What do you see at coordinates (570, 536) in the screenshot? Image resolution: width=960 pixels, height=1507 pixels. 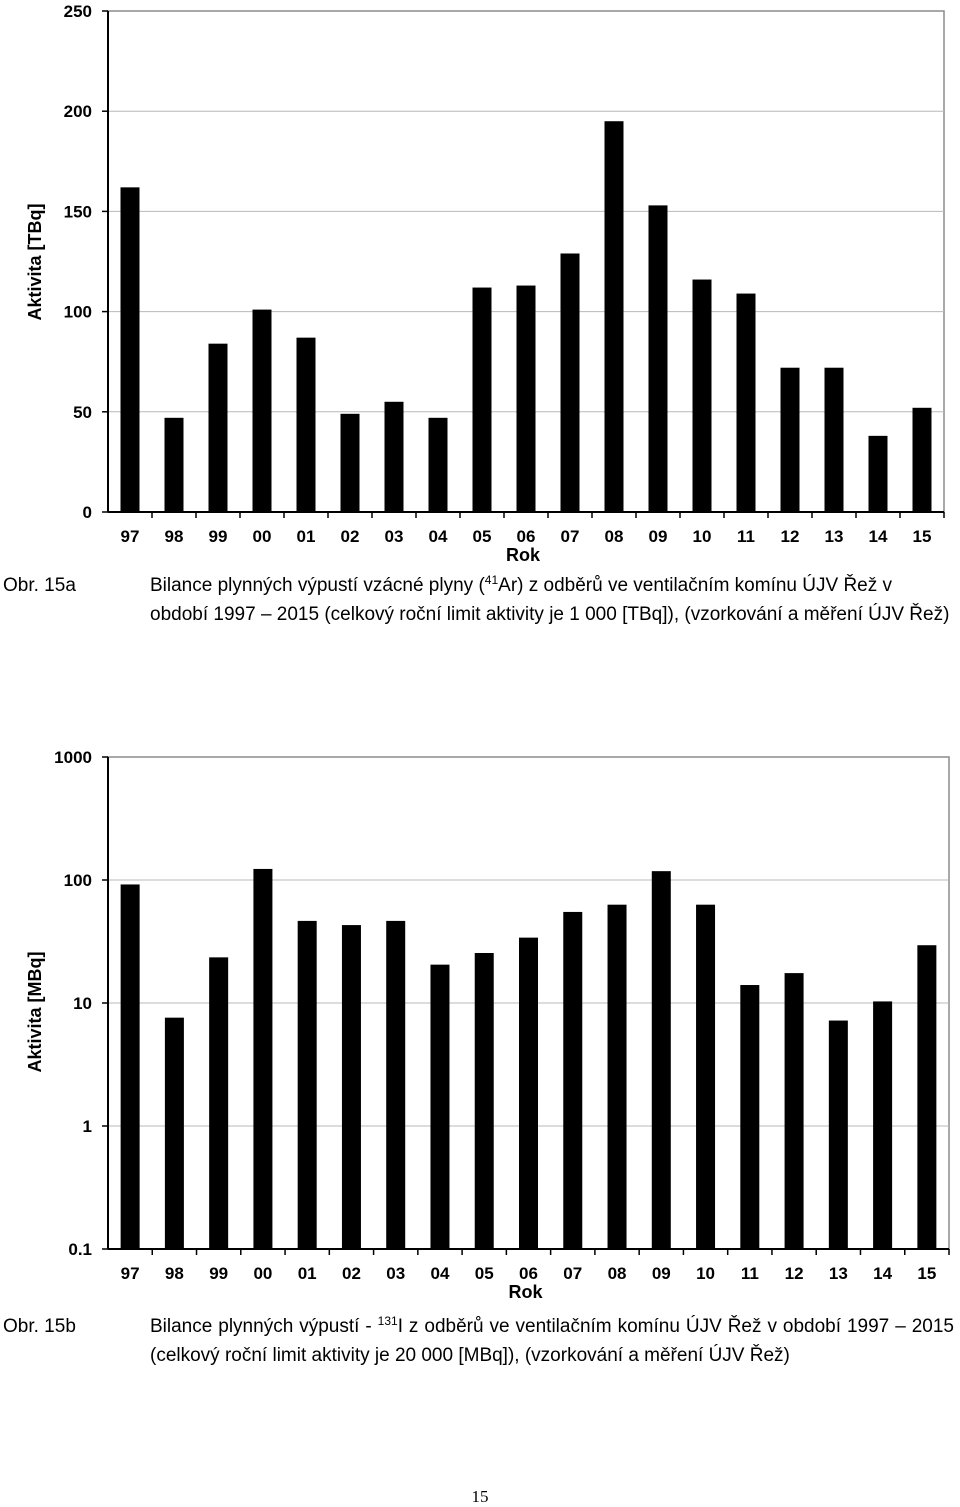 I see `chart-a-x-tick-label: 07` at bounding box center [570, 536].